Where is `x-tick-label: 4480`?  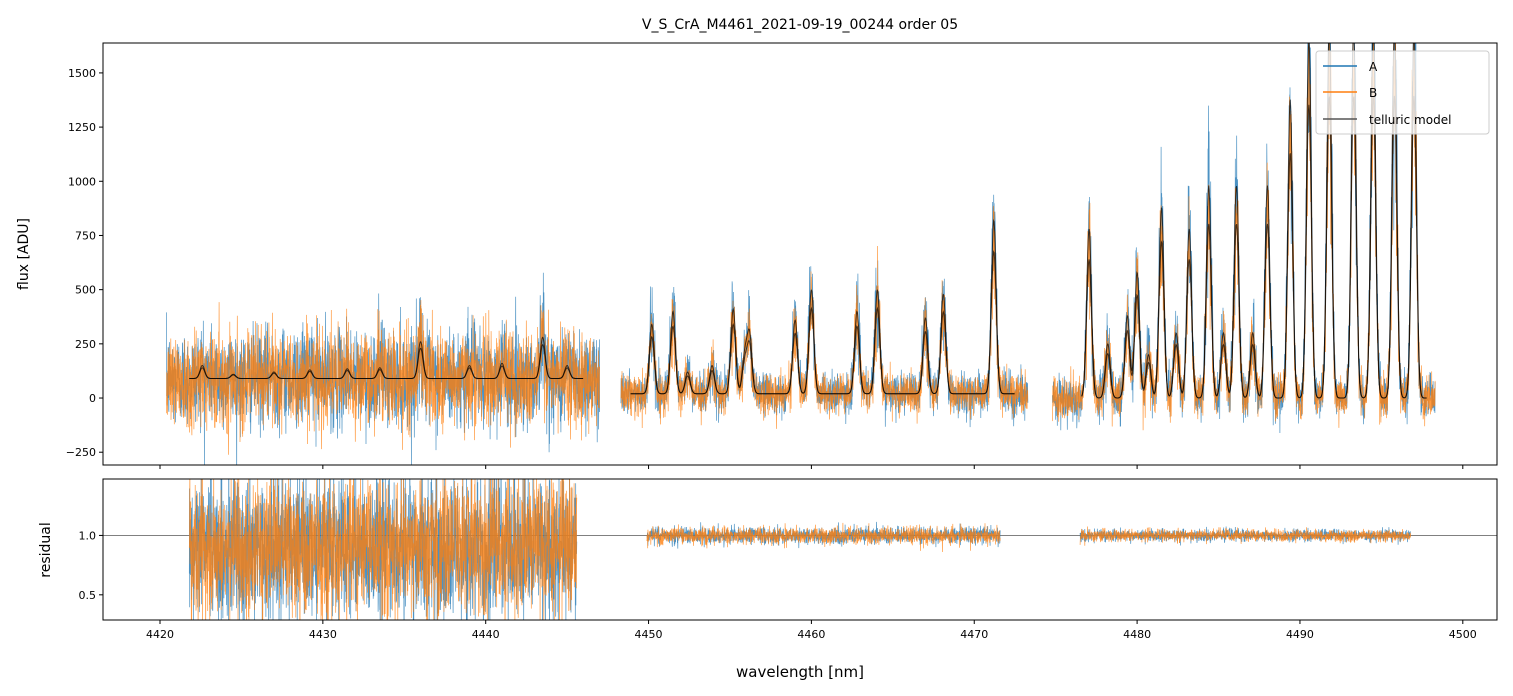
x-tick-label: 4480 is located at coordinates (1137, 634).